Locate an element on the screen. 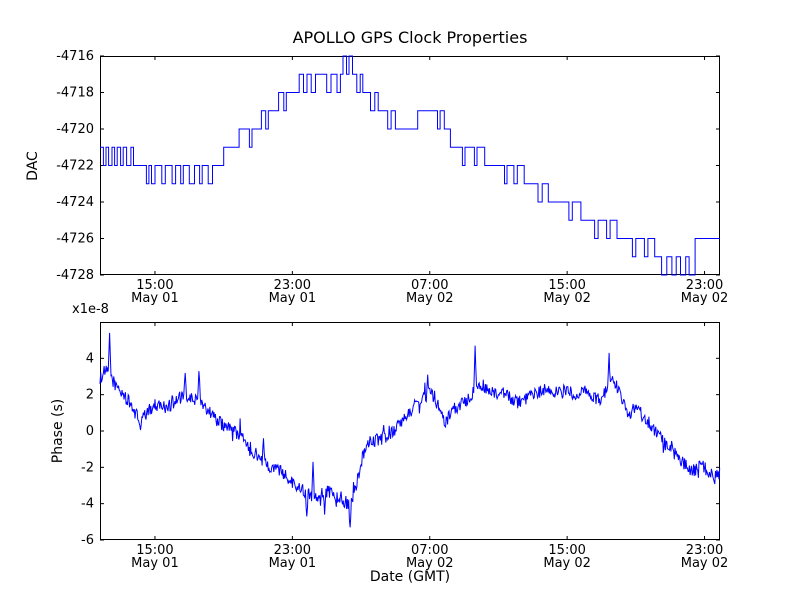 The image size is (800, 600). tick-label: -4728 is located at coordinates (75, 275).